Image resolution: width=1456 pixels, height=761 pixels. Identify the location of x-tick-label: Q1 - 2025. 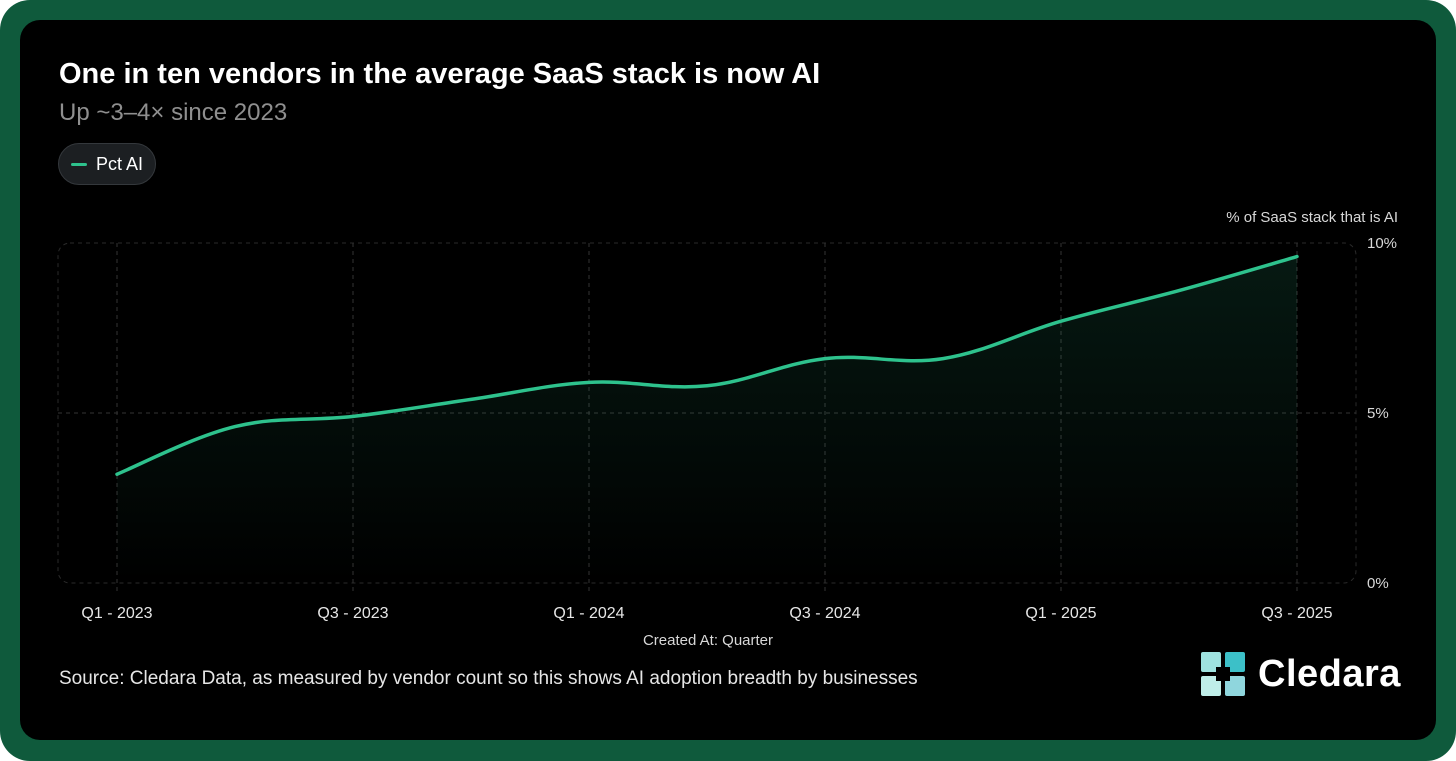
(1060, 613).